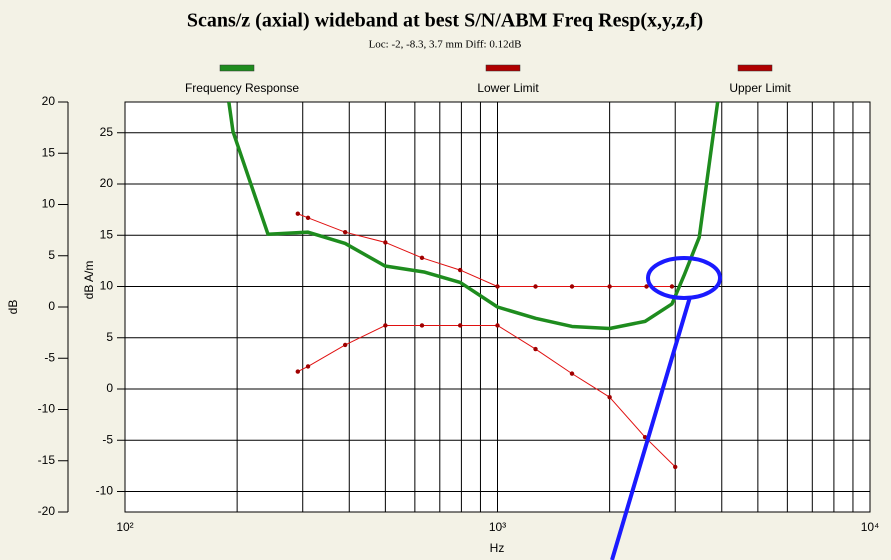 This screenshot has width=891, height=560. I want to click on y-tick-label: 15, so click(49, 152).